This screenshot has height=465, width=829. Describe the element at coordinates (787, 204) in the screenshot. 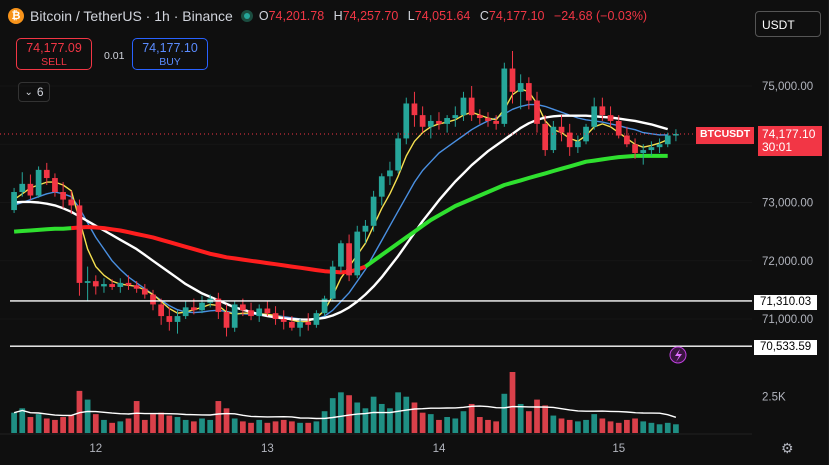

I see `price-tick-label: 73,000.00` at that location.